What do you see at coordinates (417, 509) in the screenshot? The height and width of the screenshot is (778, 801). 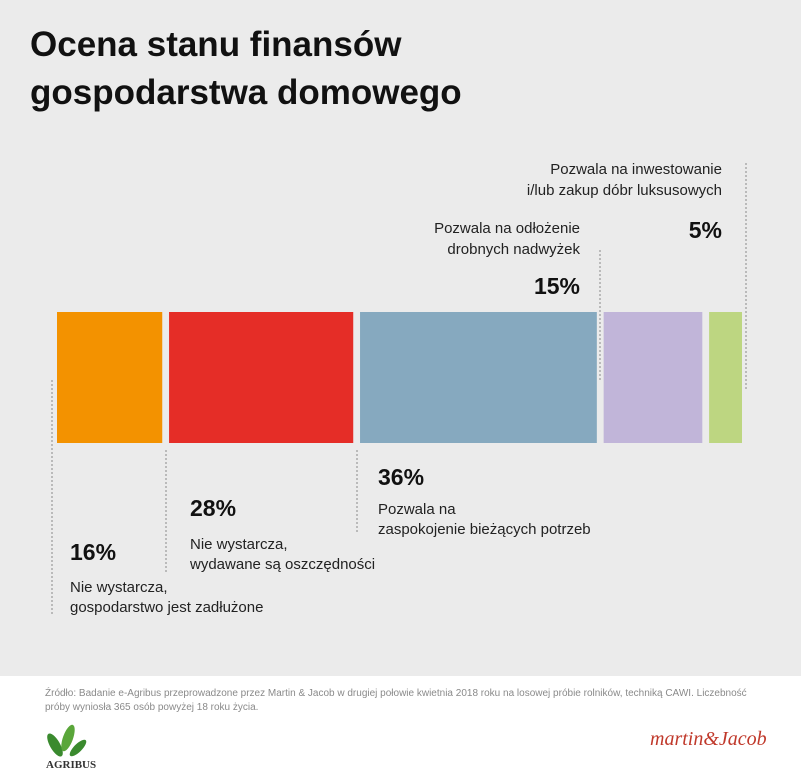 I see `category-label: Pozwala na` at bounding box center [417, 509].